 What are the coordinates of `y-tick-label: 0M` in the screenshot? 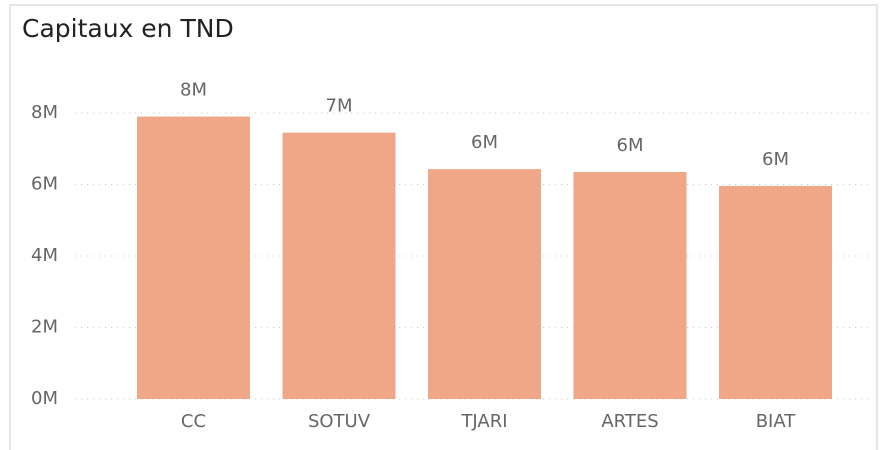 It's located at (44, 398).